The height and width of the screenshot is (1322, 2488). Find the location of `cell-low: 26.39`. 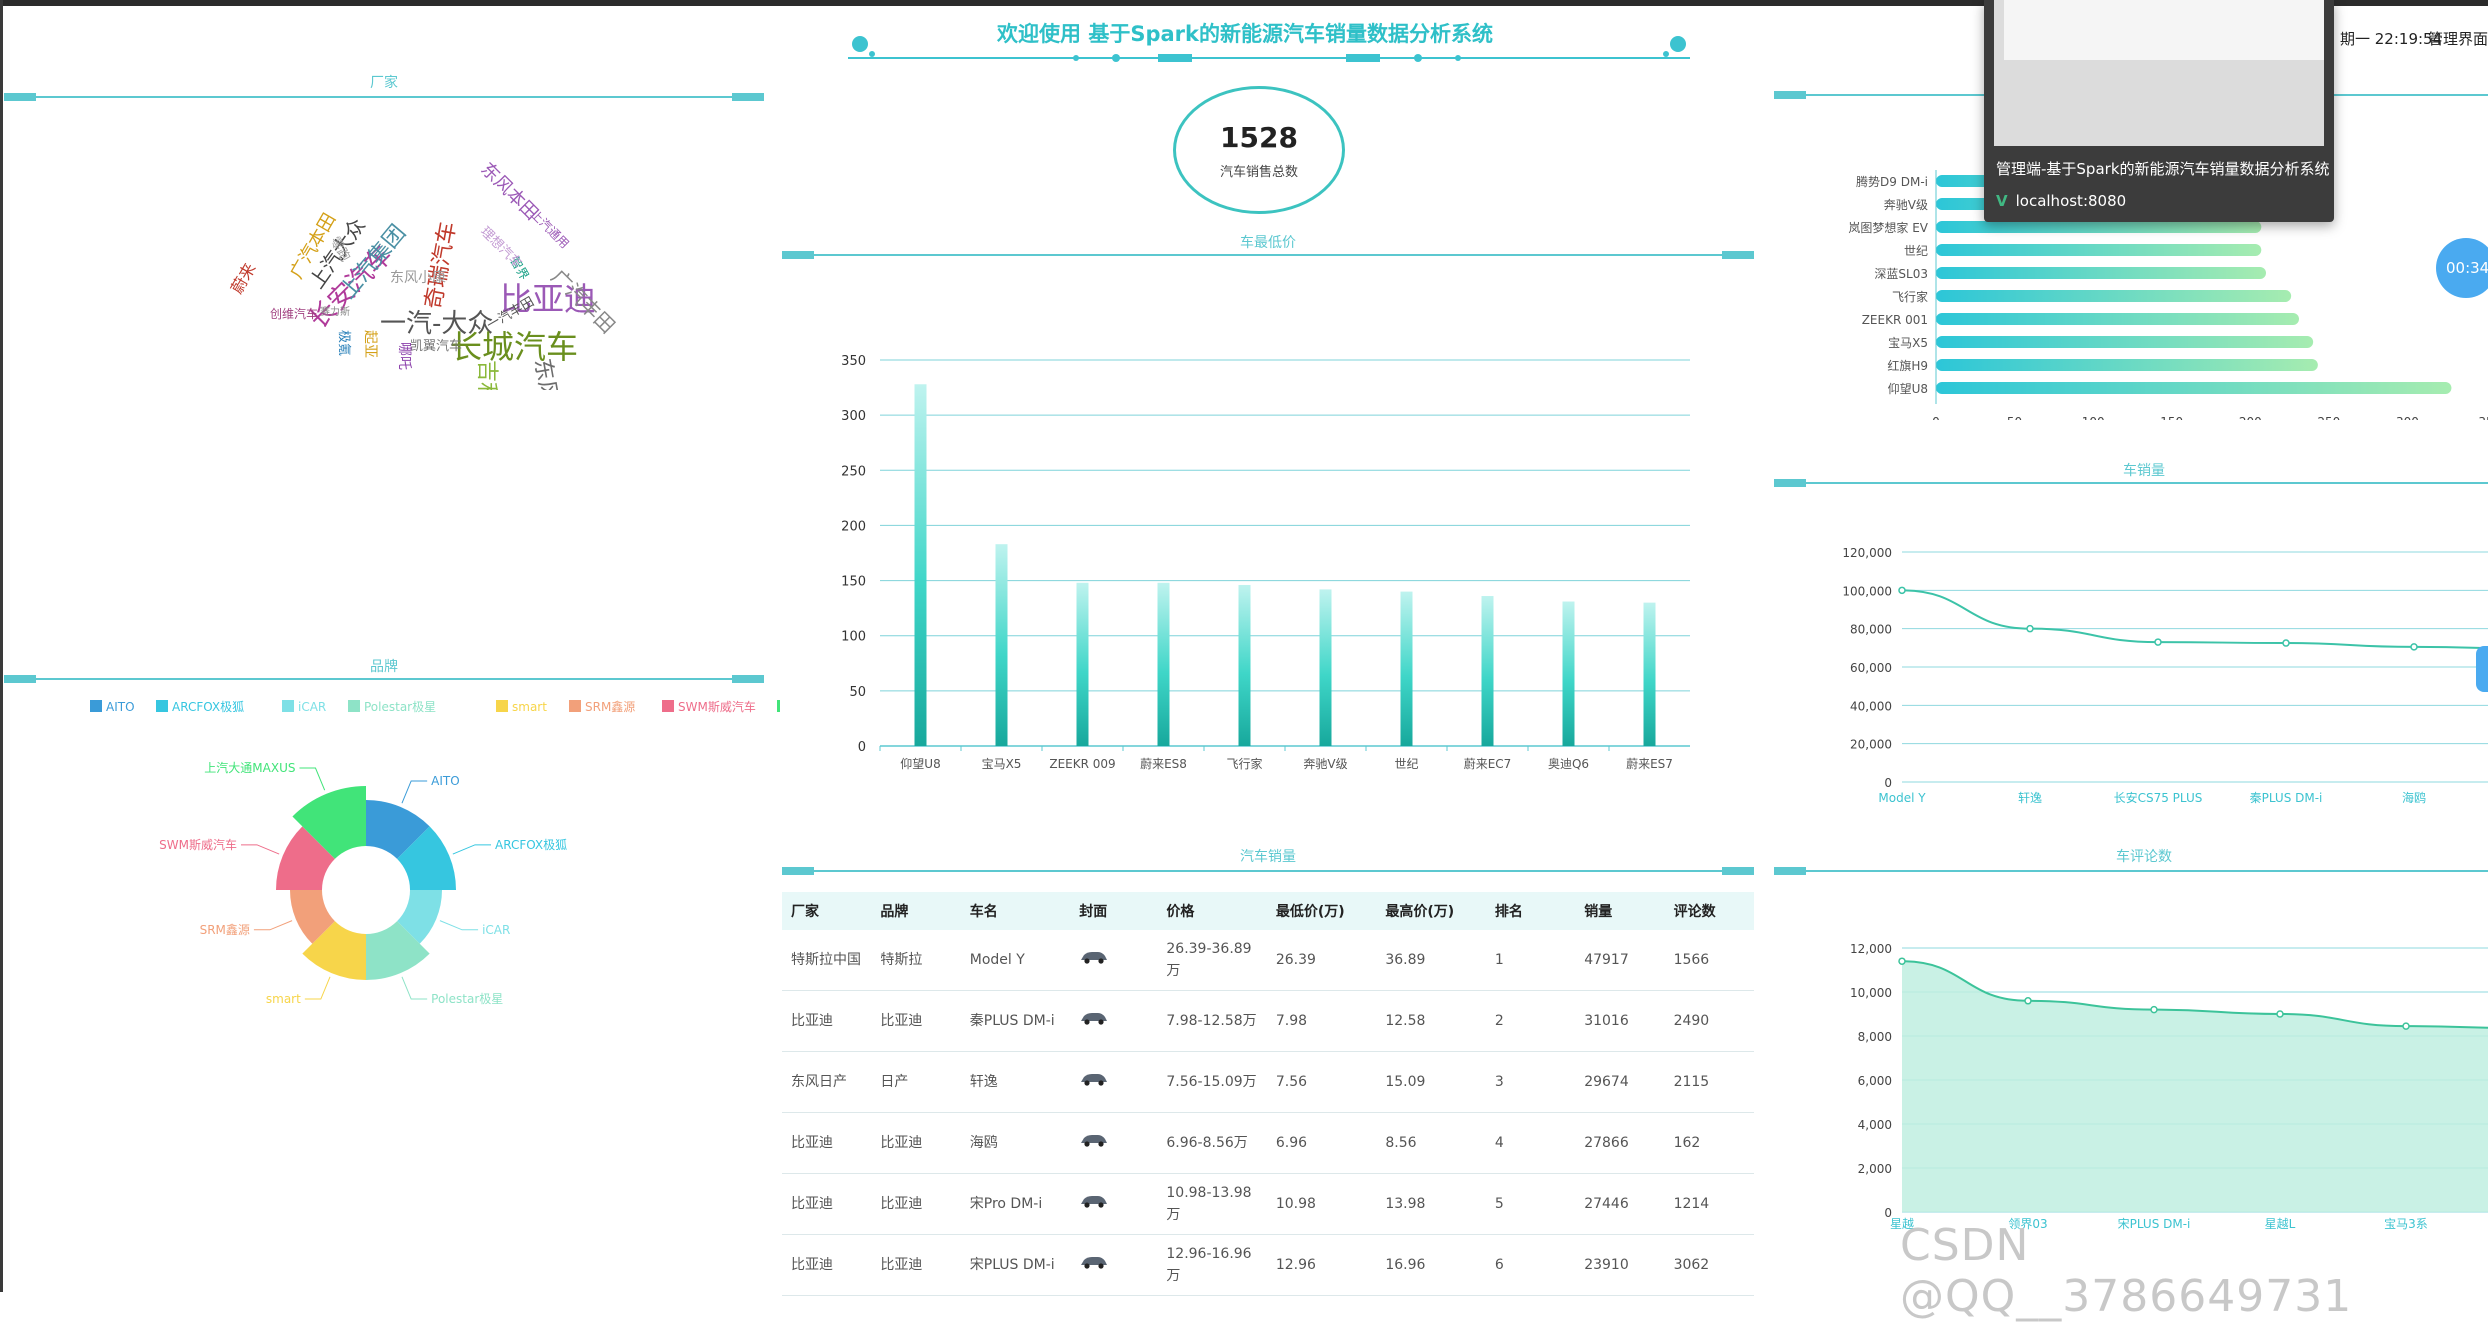

cell-low: 26.39 is located at coordinates (1321, 960).